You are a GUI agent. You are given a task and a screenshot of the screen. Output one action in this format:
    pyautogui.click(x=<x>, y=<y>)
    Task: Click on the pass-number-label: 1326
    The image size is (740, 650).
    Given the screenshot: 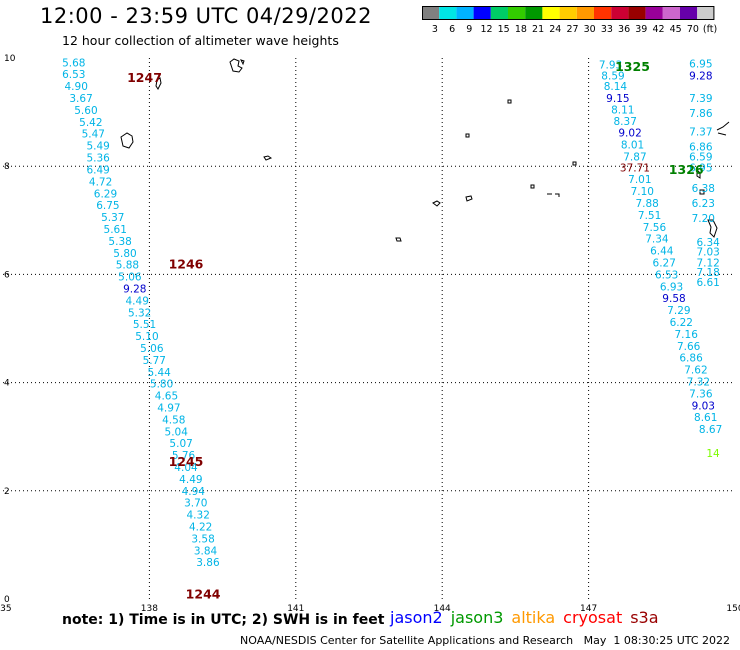 What is the action you would take?
    pyautogui.click(x=686, y=169)
    